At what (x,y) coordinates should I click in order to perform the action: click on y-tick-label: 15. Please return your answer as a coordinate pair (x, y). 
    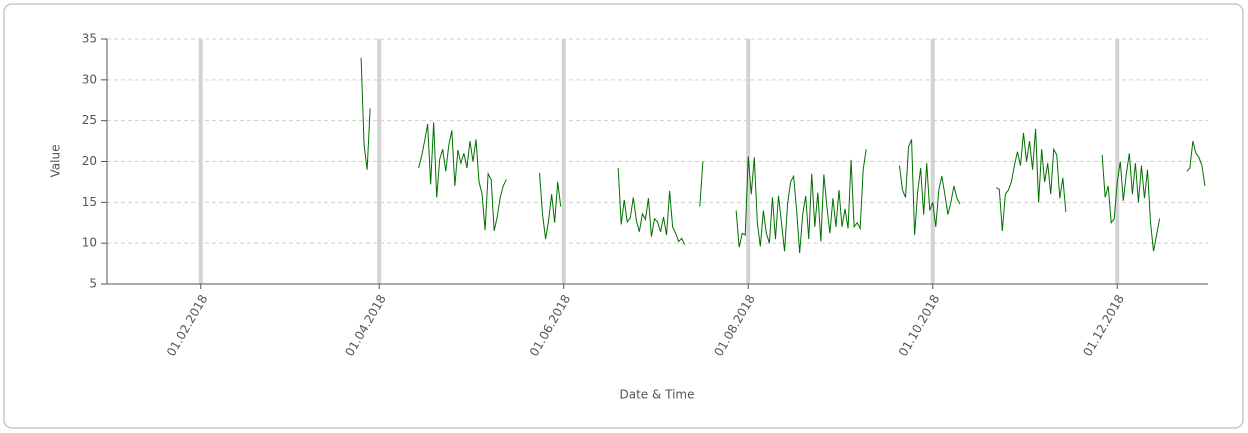
    Looking at the image, I should click on (89, 202).